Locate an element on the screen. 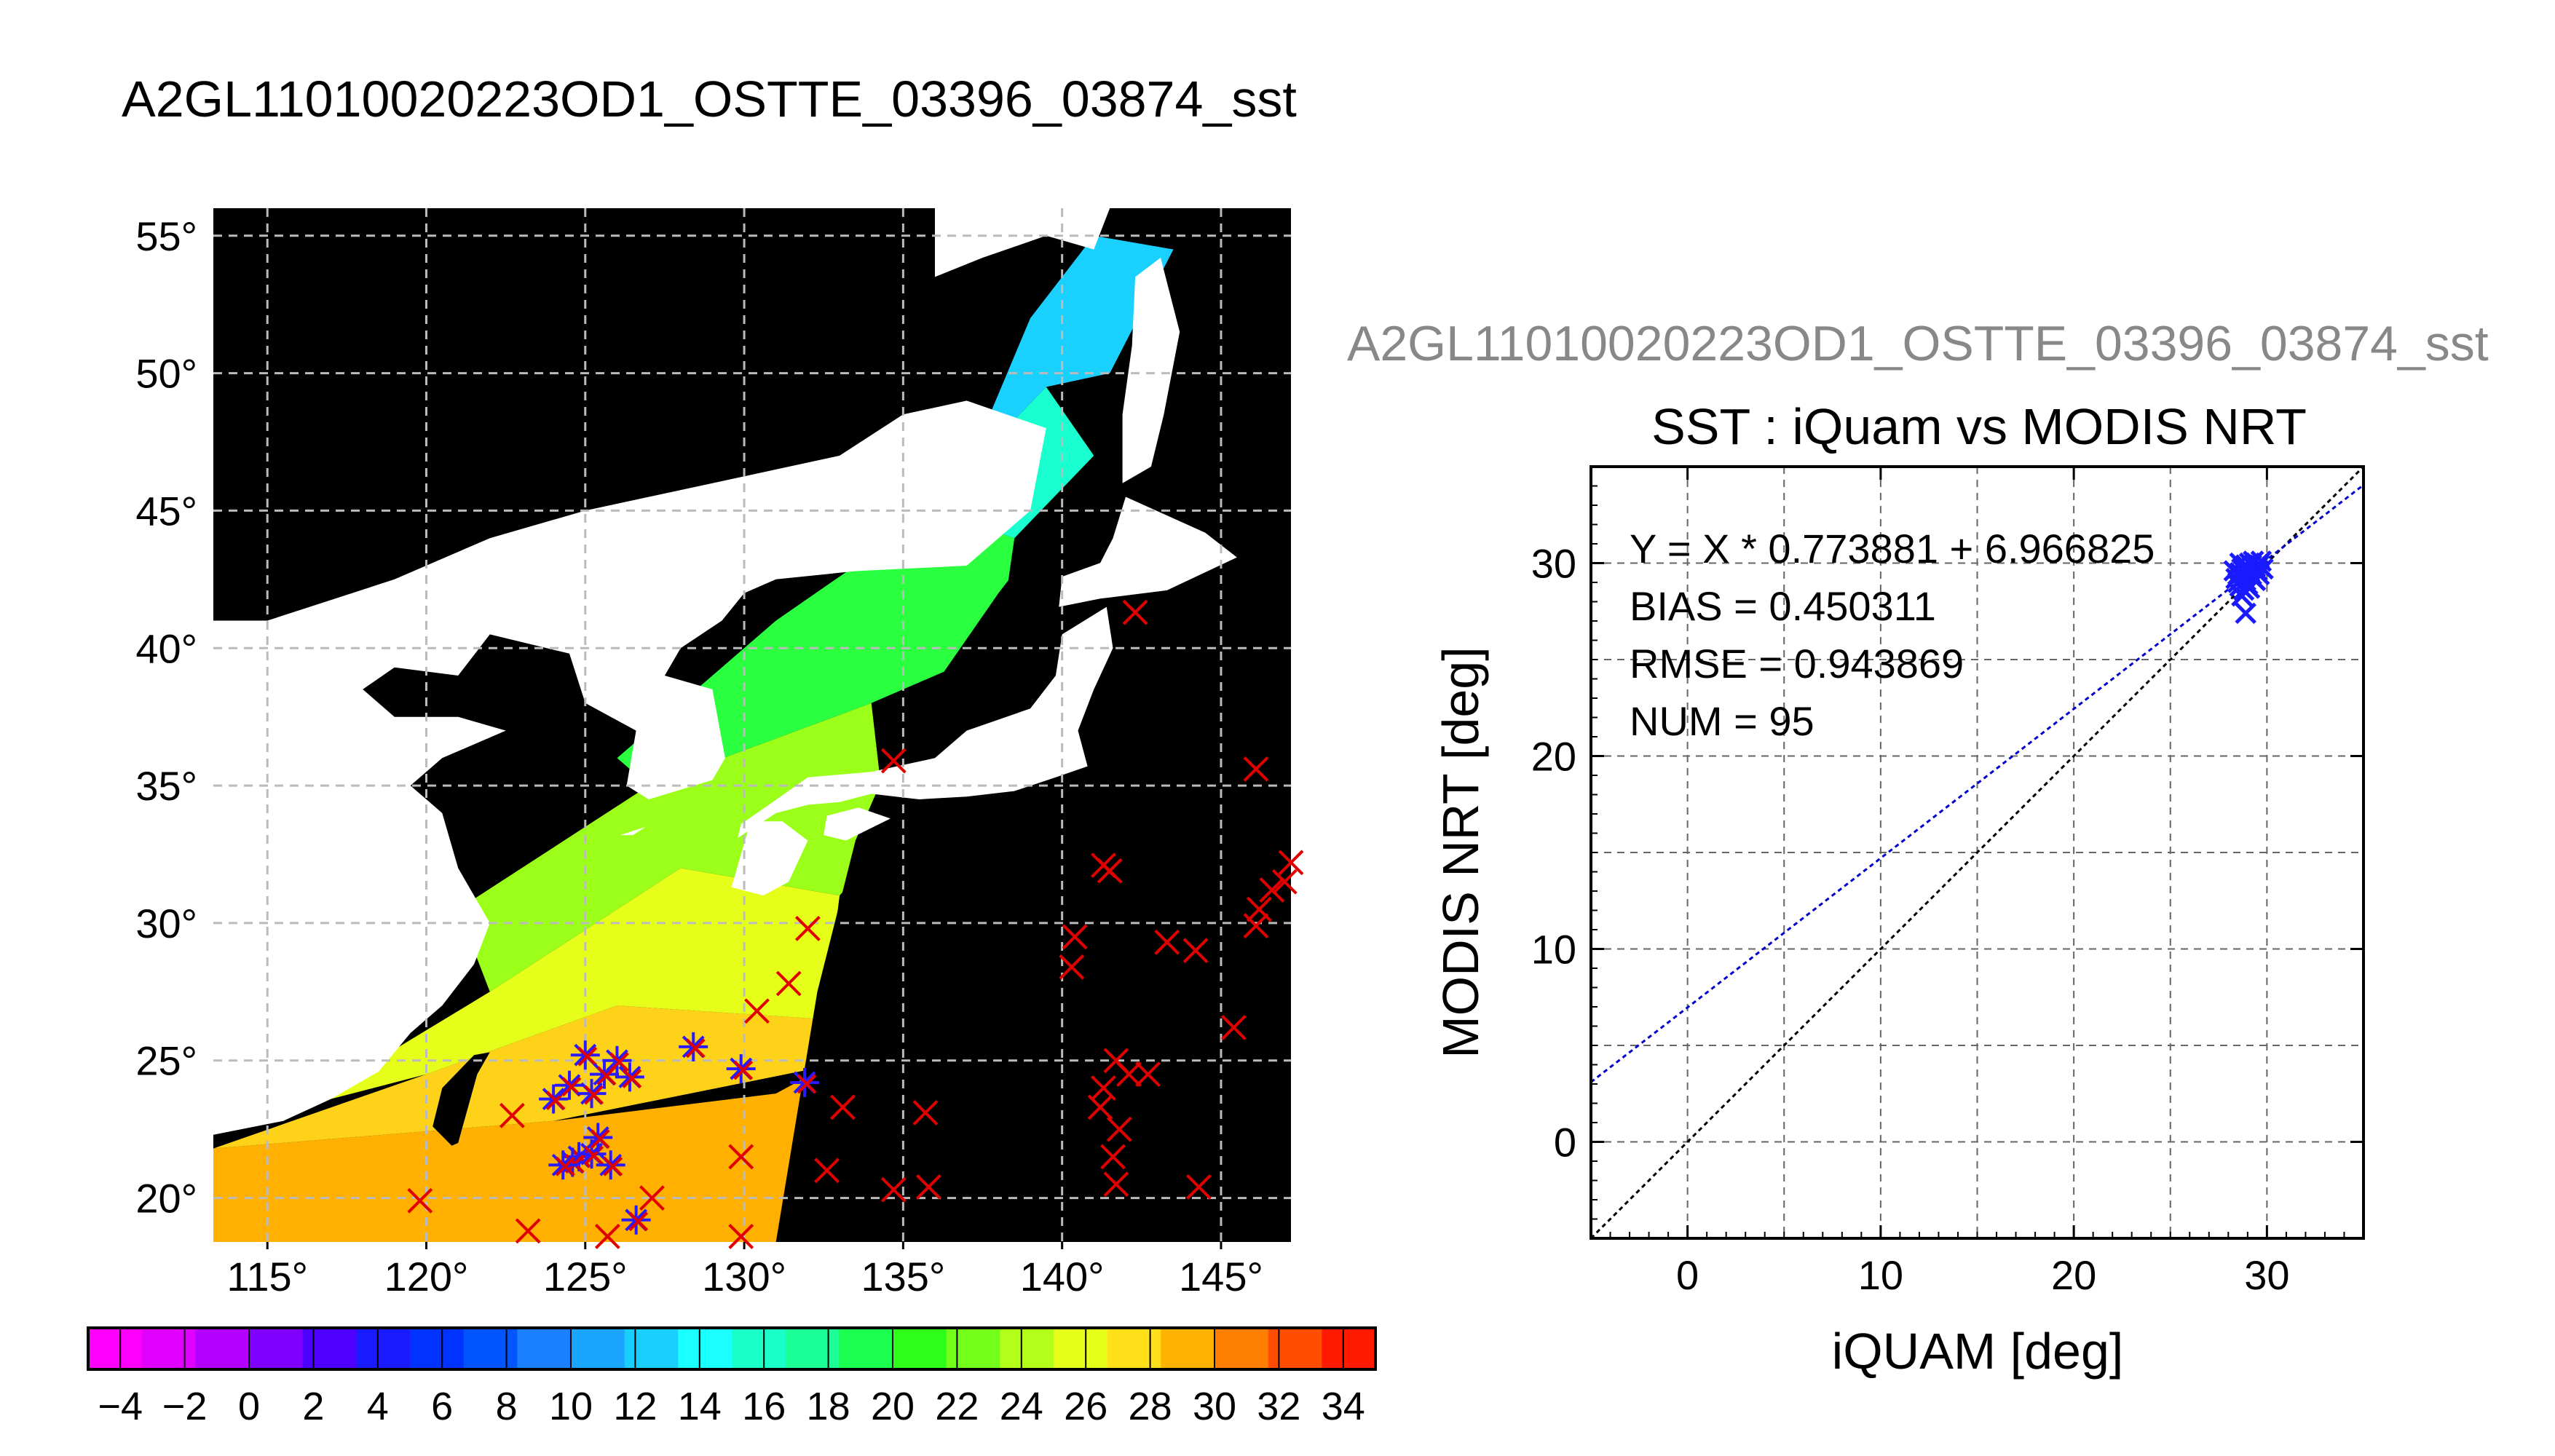 The width and height of the screenshot is (2555, 1456). scatter-stat-line: Y = X * 0.773881 + 6.966825 is located at coordinates (1892, 548).